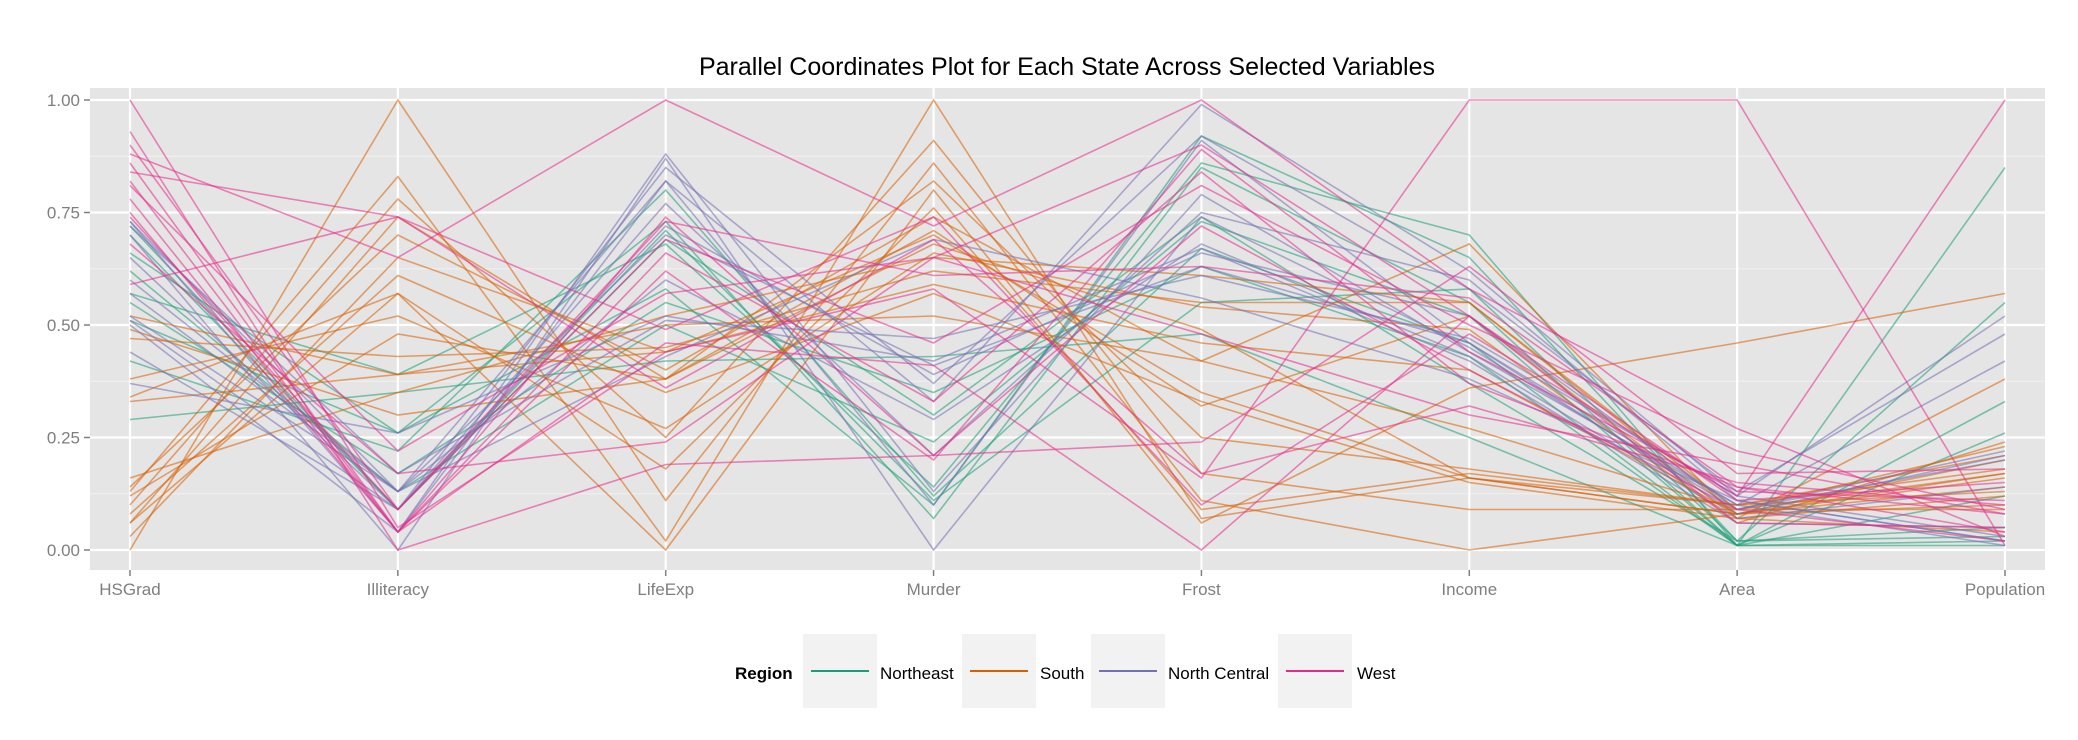  Describe the element at coordinates (917, 673) in the screenshot. I see `legend-label-northeast: Northeast` at that location.